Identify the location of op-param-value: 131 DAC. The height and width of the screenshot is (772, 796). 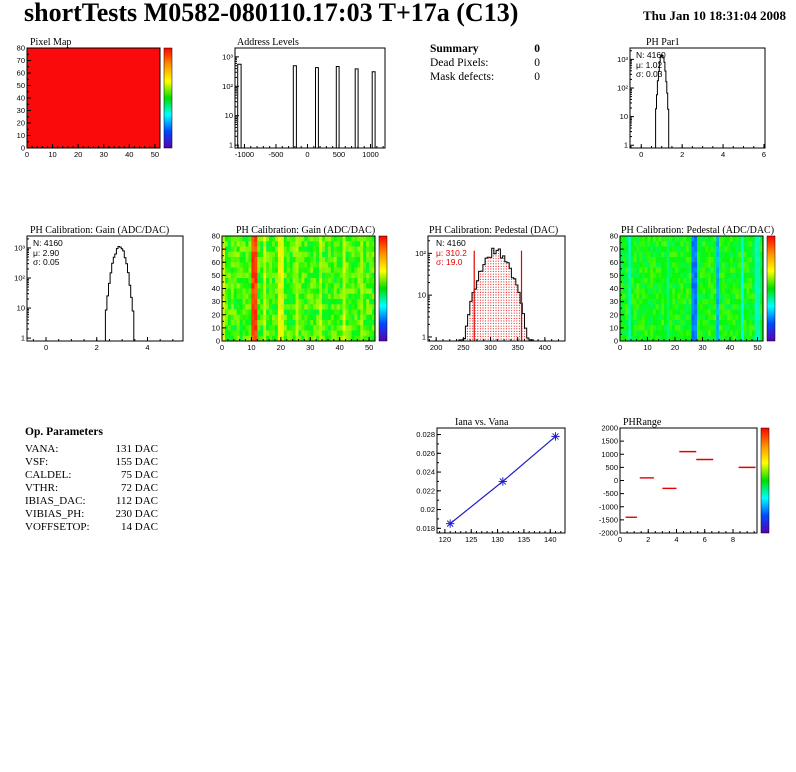
(136, 449).